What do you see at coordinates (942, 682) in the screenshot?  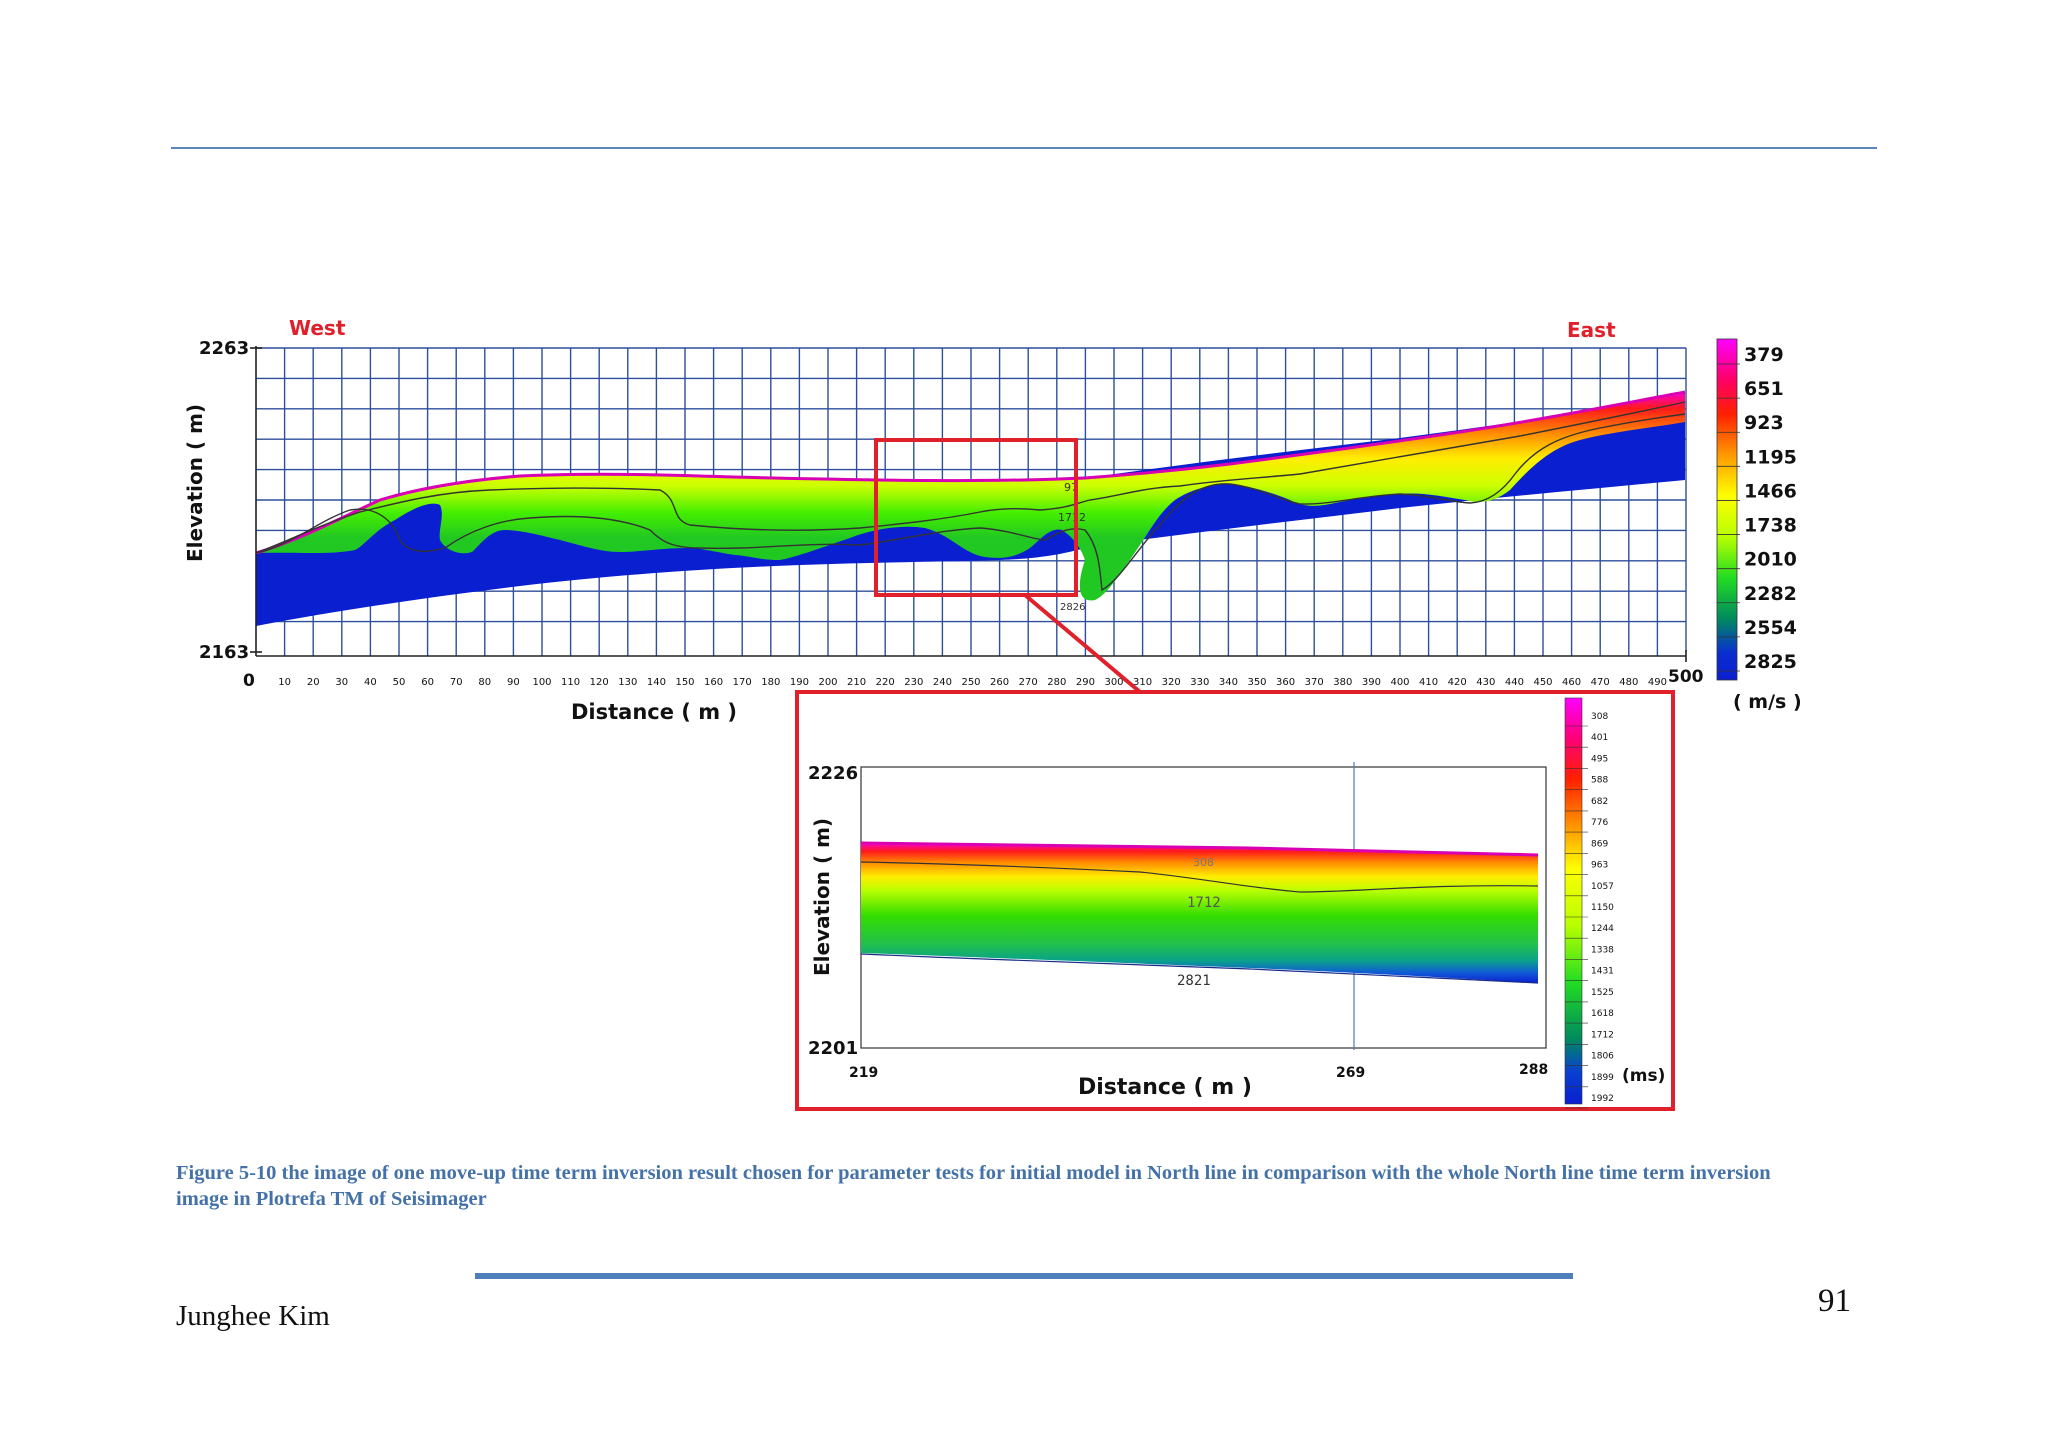 I see `main-x-tick-label: 240` at bounding box center [942, 682].